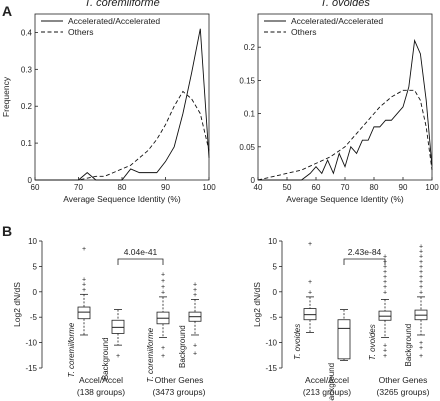  I want to click on x-tick-label: 70, so click(78, 187).